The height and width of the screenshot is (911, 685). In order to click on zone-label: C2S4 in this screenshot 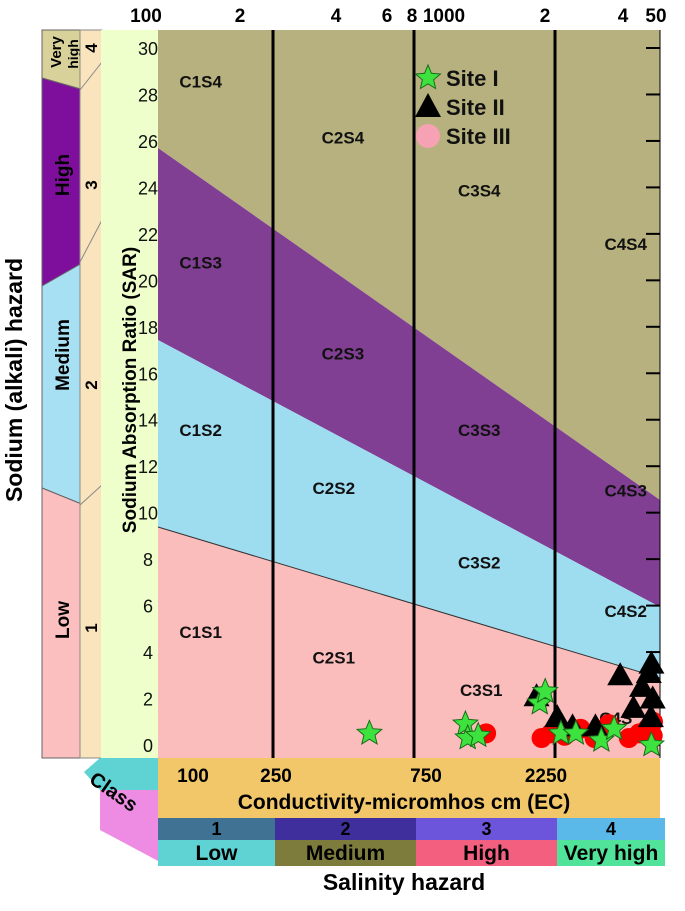, I will do `click(343, 137)`.